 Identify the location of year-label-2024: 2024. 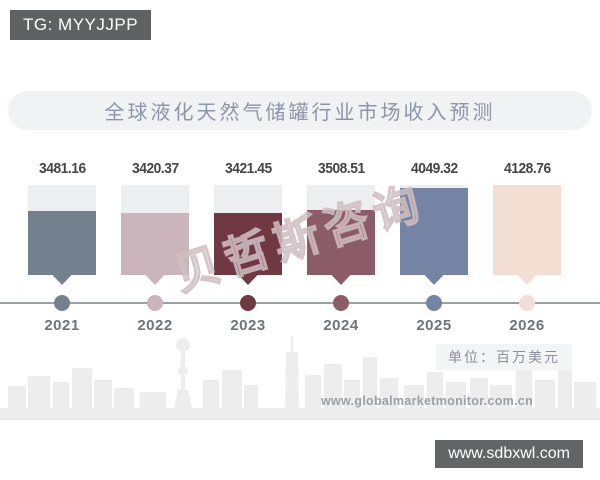
(341, 325).